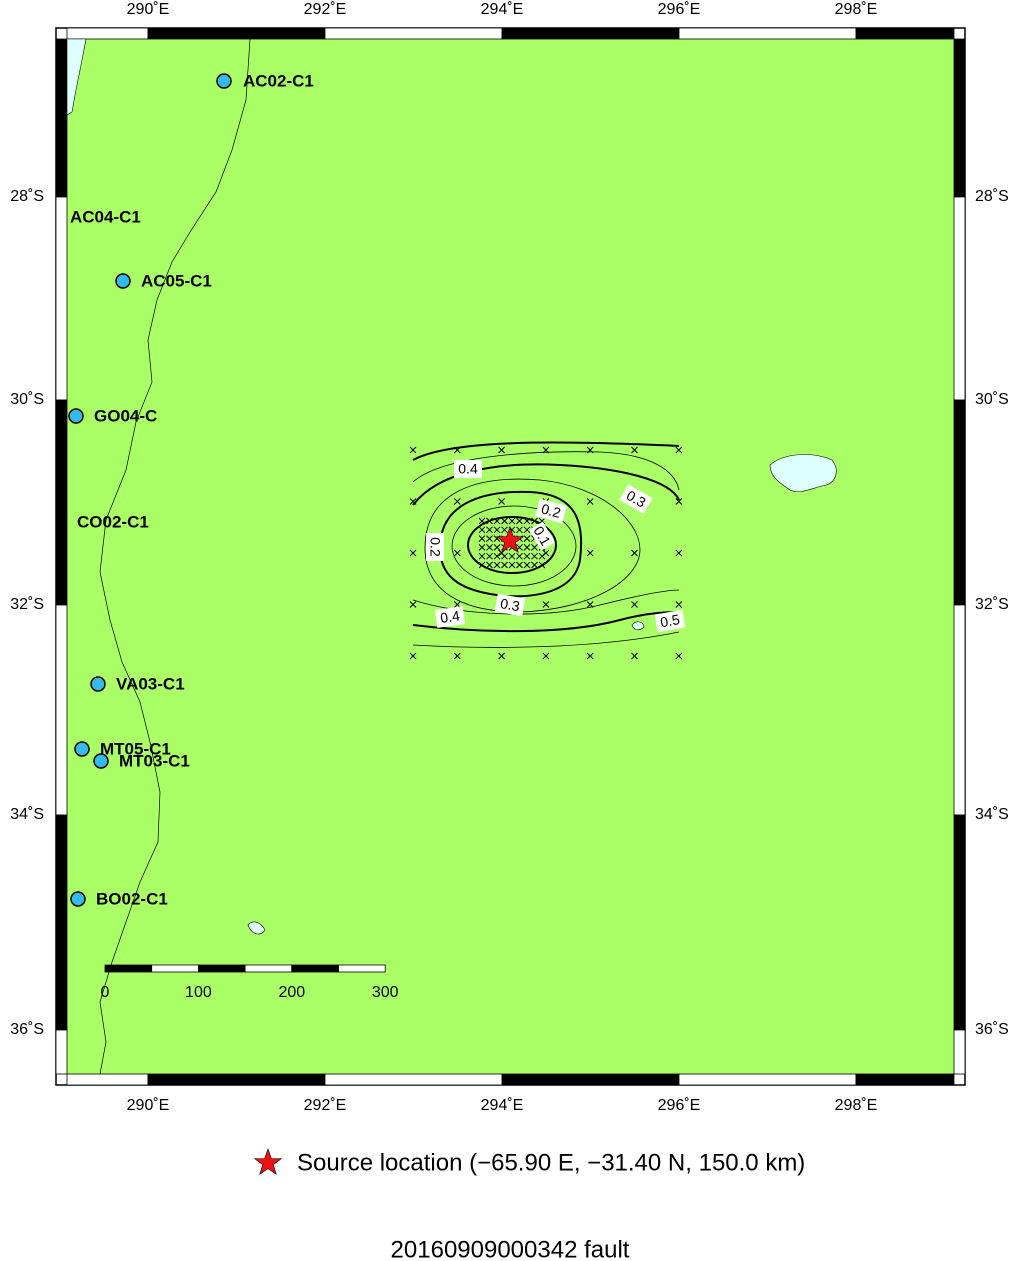 The image size is (1021, 1261). What do you see at coordinates (154, 760) in the screenshot?
I see `station-label: MT03-C1` at bounding box center [154, 760].